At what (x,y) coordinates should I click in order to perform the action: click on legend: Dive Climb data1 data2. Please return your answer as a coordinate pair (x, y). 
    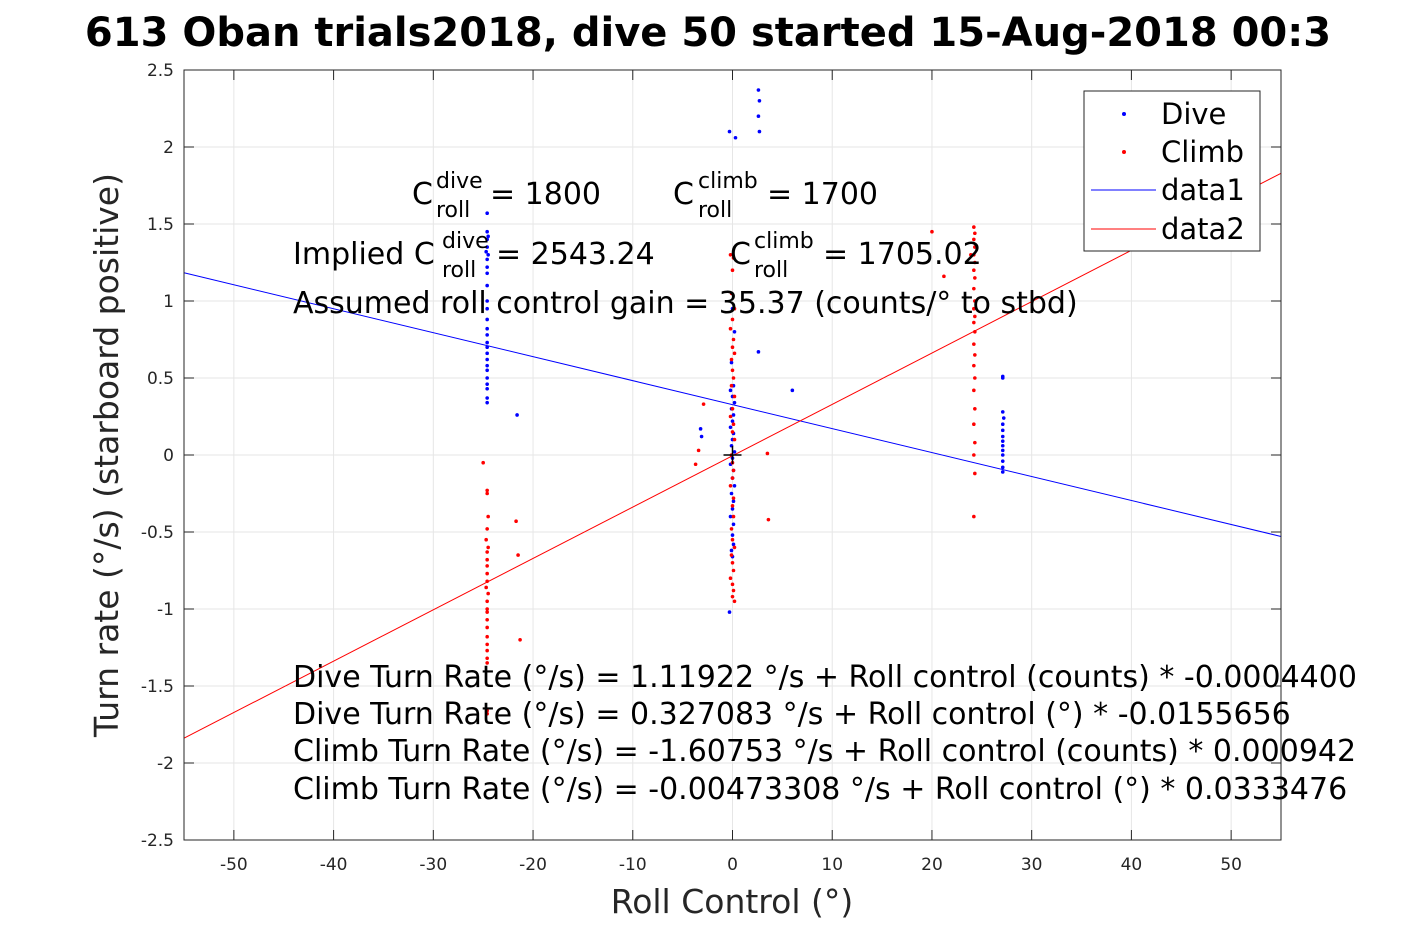
    Looking at the image, I should click on (1172, 171).